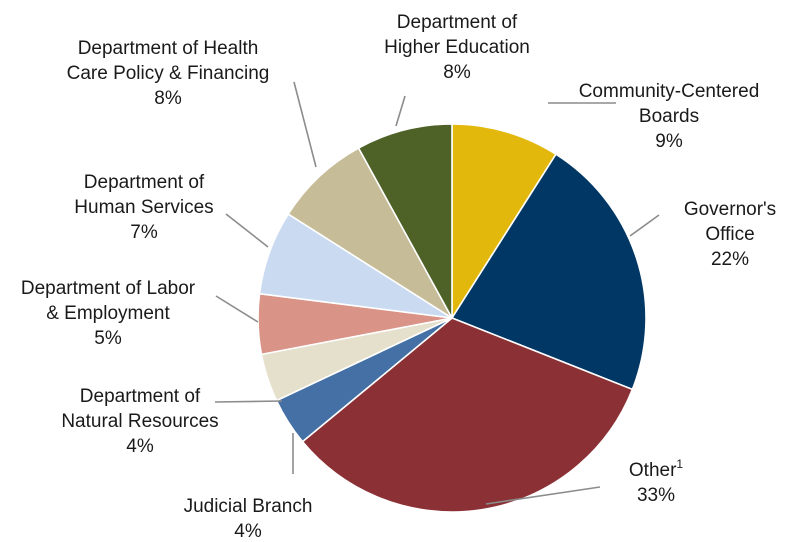 The width and height of the screenshot is (798, 542). I want to click on slice-label-department-of-human-services-6: Department of Human Services 7%, so click(143, 207).